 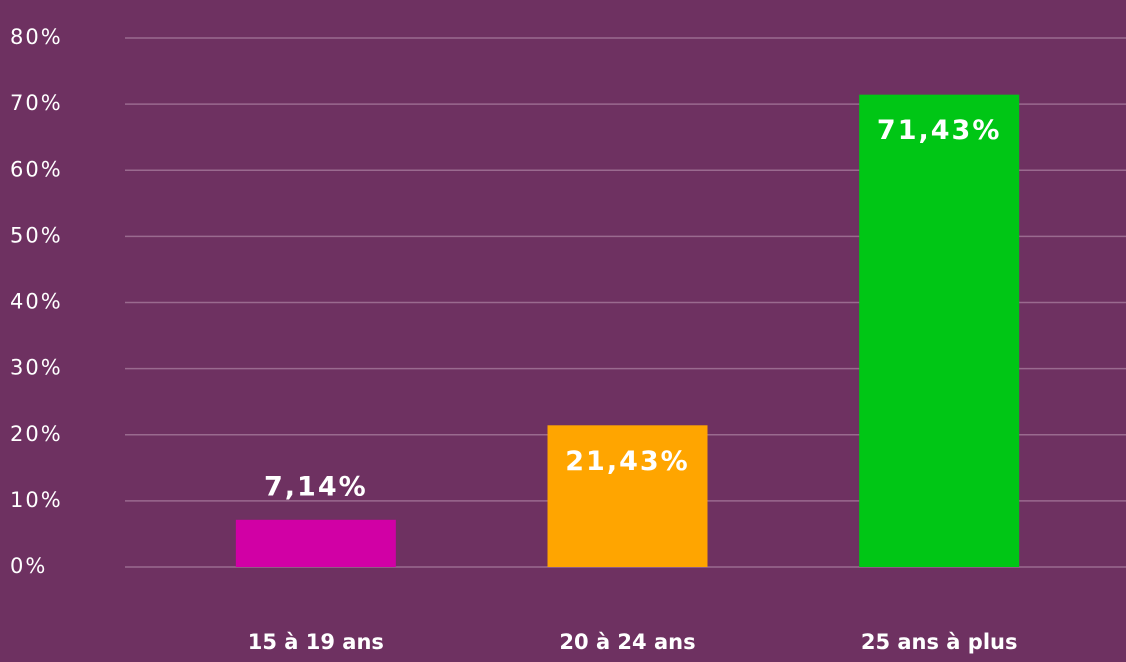 What do you see at coordinates (36, 434) in the screenshot?
I see `y-tick-label: 20%` at bounding box center [36, 434].